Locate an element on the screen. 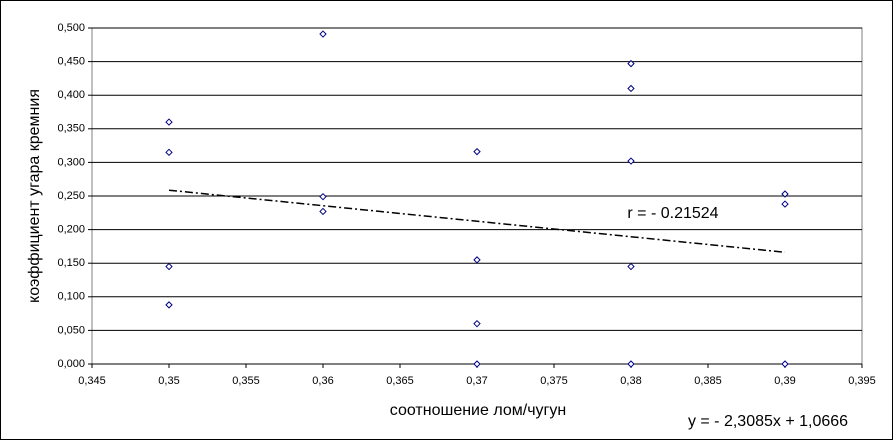  y-tick-label: 0,350 is located at coordinates (71, 129).